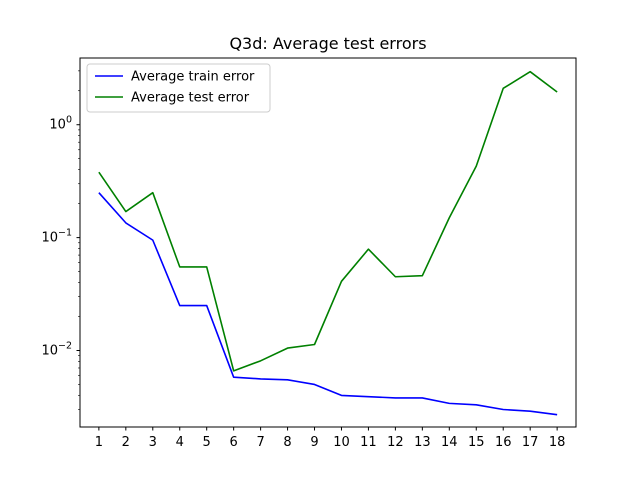 The height and width of the screenshot is (480, 640). I want to click on y-tick-label: 10⁰, so click(60, 124).